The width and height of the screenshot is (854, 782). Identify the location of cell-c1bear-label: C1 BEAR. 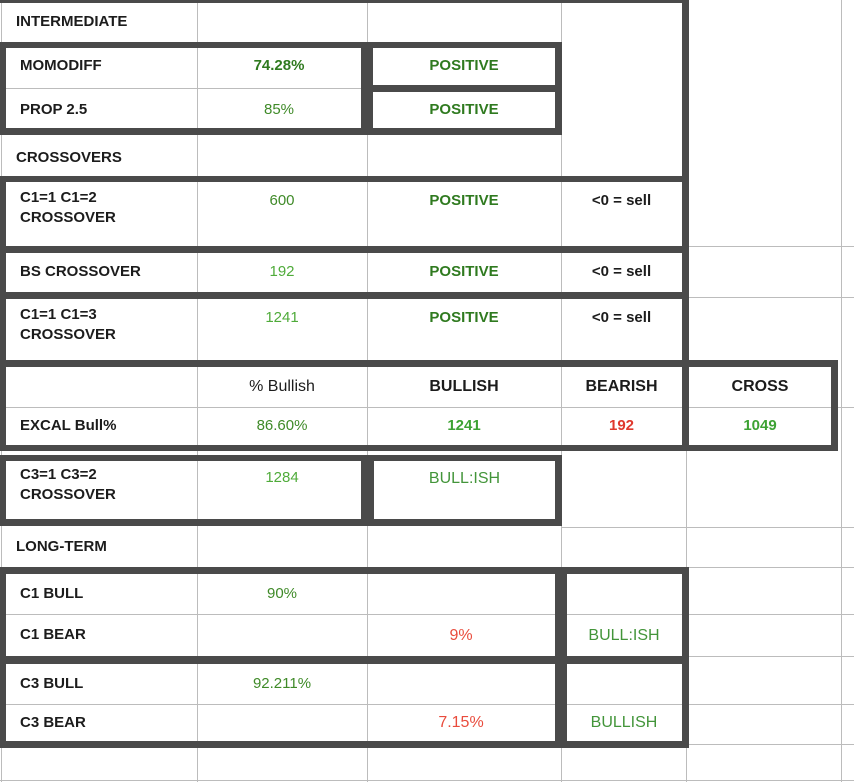
(53, 635).